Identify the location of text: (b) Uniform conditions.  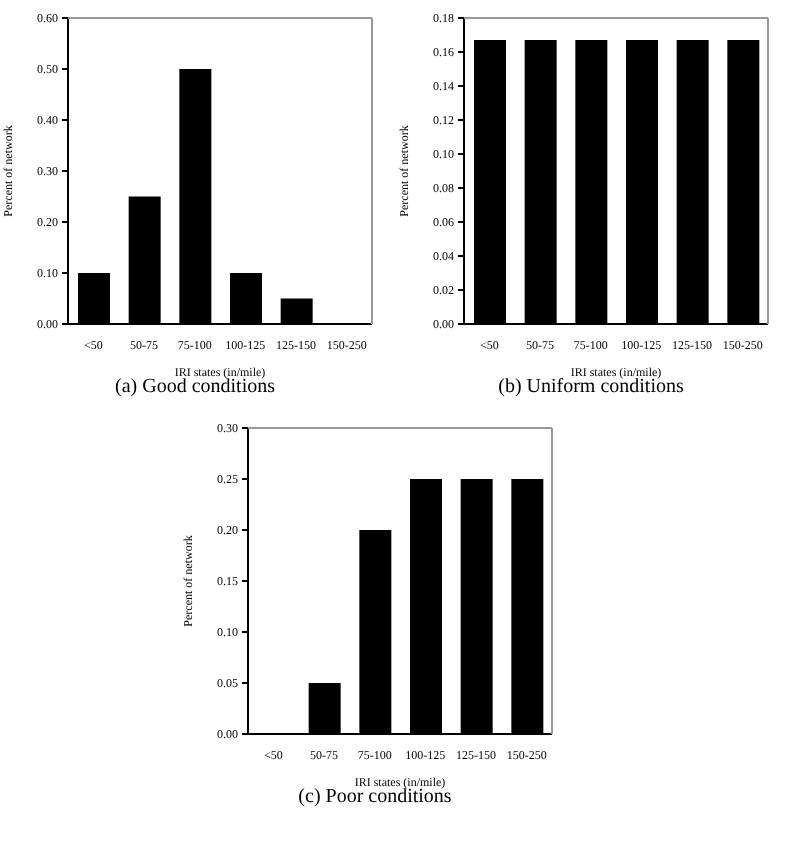
(591, 387).